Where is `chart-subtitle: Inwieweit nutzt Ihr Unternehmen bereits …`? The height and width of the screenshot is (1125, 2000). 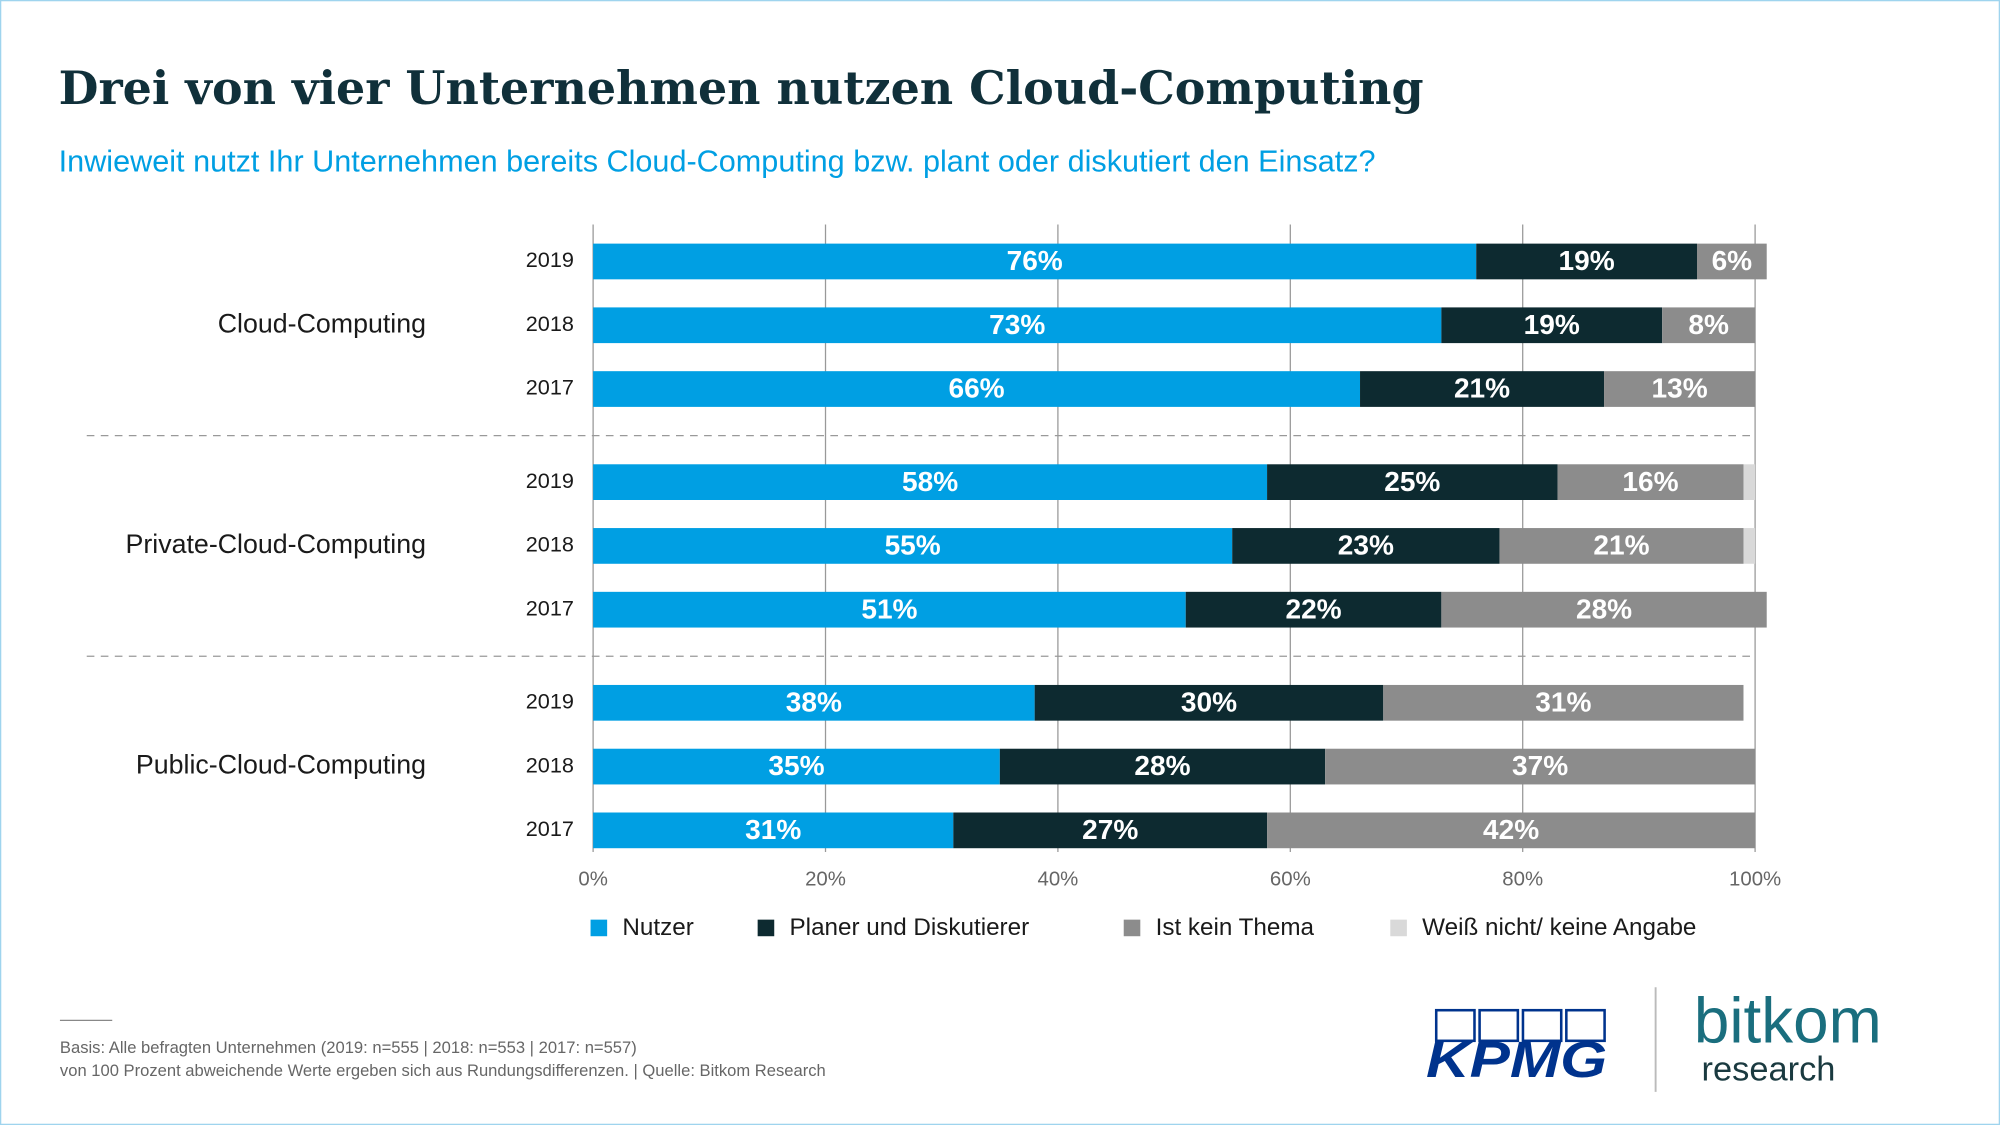 chart-subtitle: Inwieweit nutzt Ihr Unternehmen bereits … is located at coordinates (717, 161).